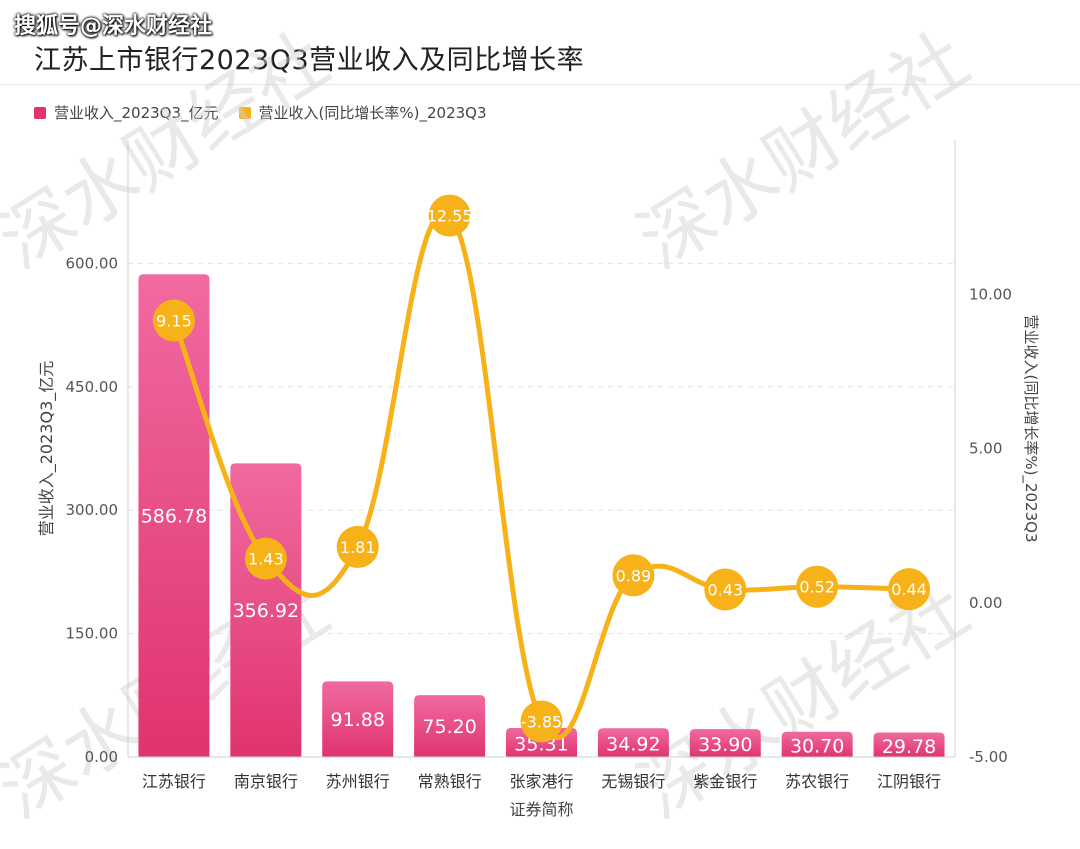 Image resolution: width=1080 pixels, height=849 pixels. I want to click on x-tick-label-0: 江苏银行, so click(174, 781).